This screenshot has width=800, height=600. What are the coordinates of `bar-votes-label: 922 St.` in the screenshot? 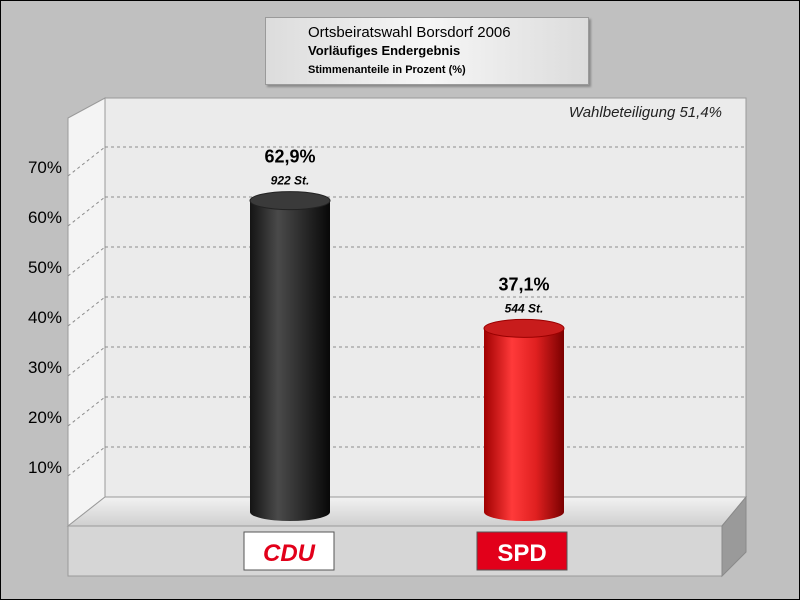 It's located at (290, 181).